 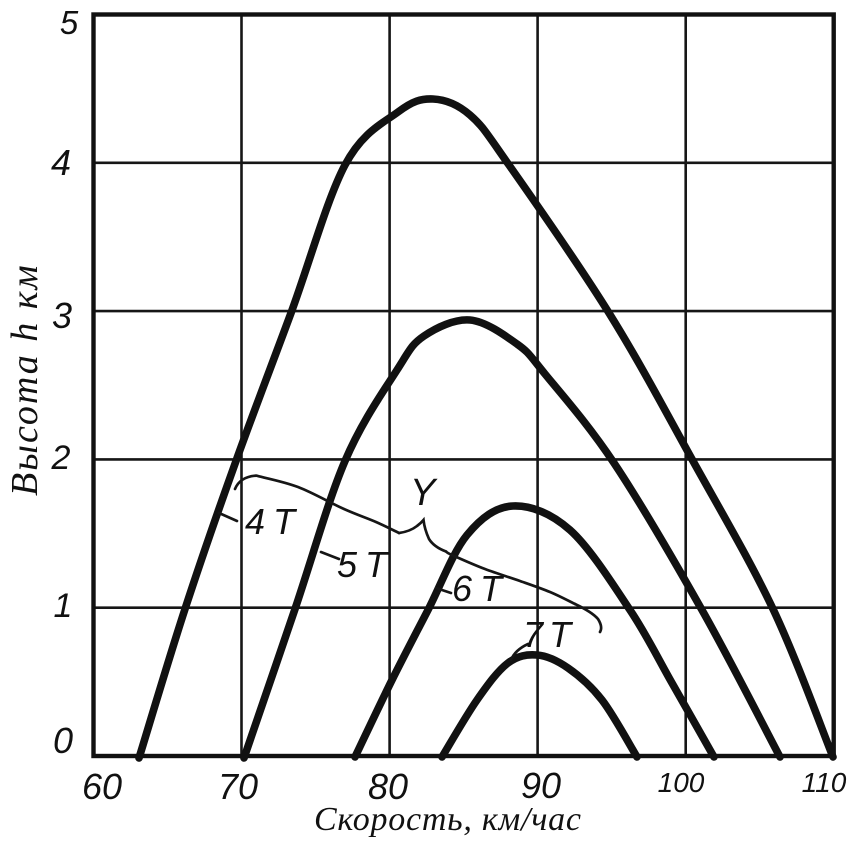 What do you see at coordinates (63, 606) in the screenshot?
I see `svg-text: 1` at bounding box center [63, 606].